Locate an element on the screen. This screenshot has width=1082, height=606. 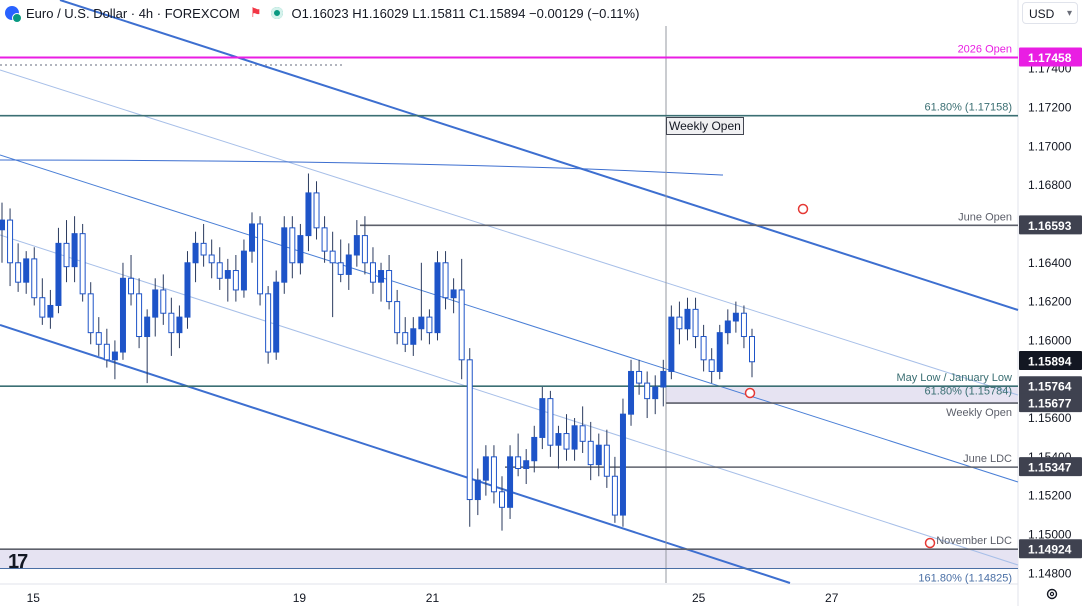
currency-selector: USD ▾ is located at coordinates (1050, 13).